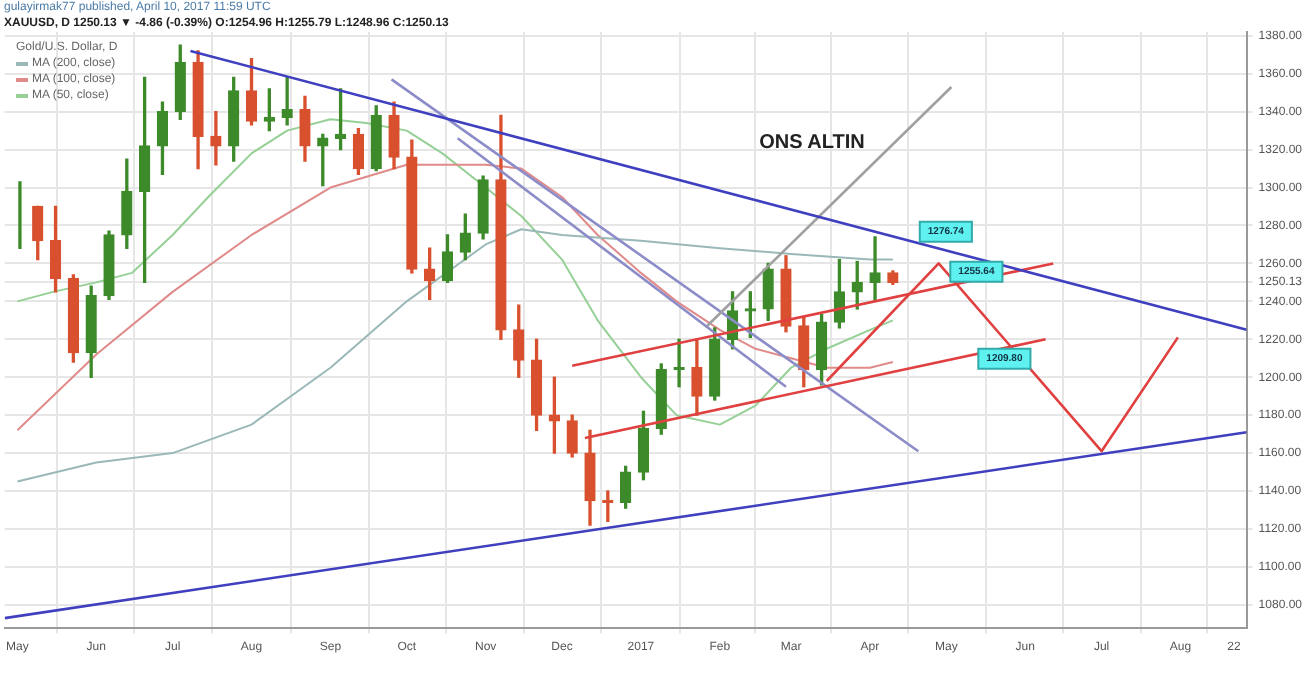 This screenshot has width=1308, height=676. I want to click on annotation: ONS ALTIN, so click(812, 142).